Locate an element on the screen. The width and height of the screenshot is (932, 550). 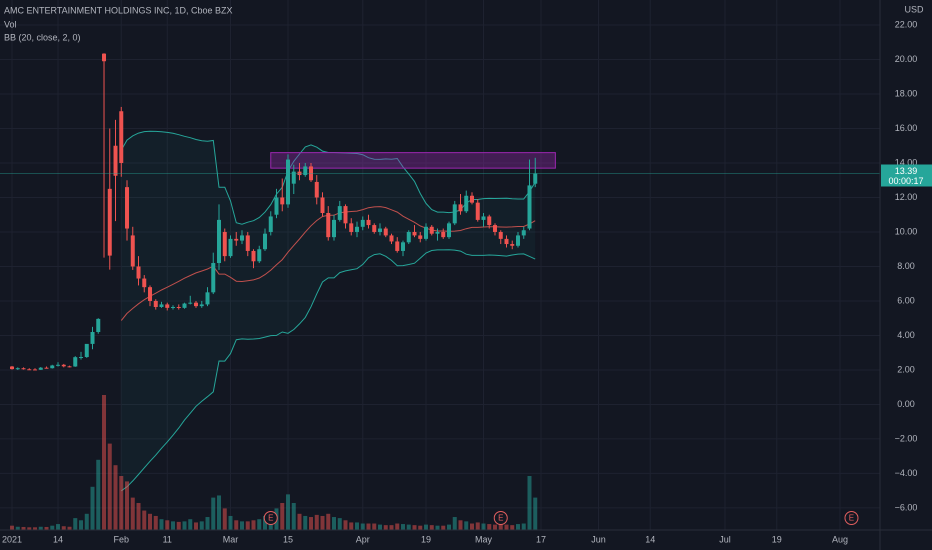
last-price-box is located at coordinates (906, 175).